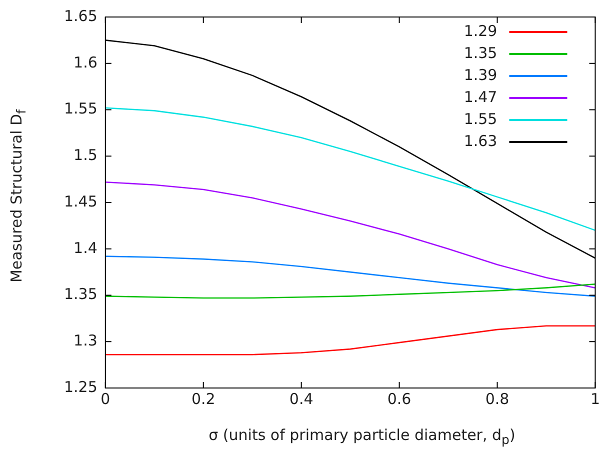 Image resolution: width=603 pixels, height=456 pixels. What do you see at coordinates (481, 31) in the screenshot?
I see `legend-label: 1.29` at bounding box center [481, 31].